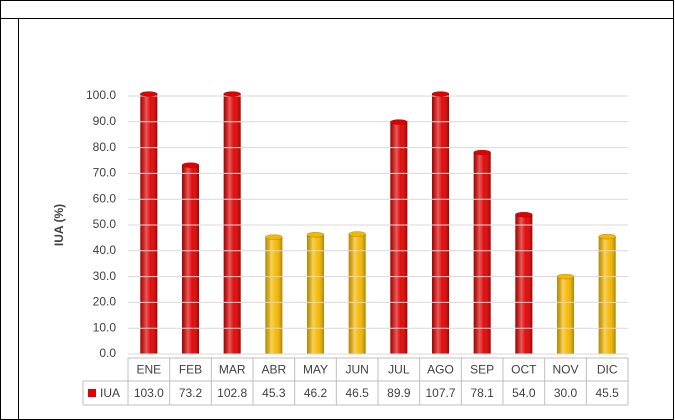 Image resolution: width=675 pixels, height=420 pixels. What do you see at coordinates (105, 147) in the screenshot?
I see `y-tick-label: 80.0` at bounding box center [105, 147].